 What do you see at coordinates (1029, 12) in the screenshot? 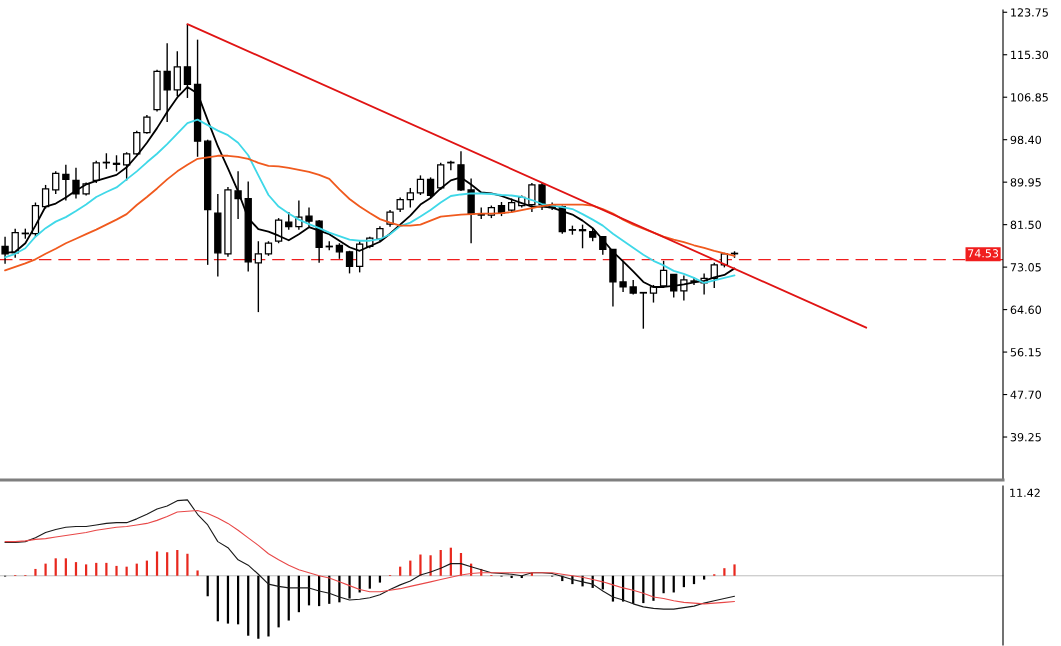
I see `y-tick-label: 123.75` at bounding box center [1029, 12].